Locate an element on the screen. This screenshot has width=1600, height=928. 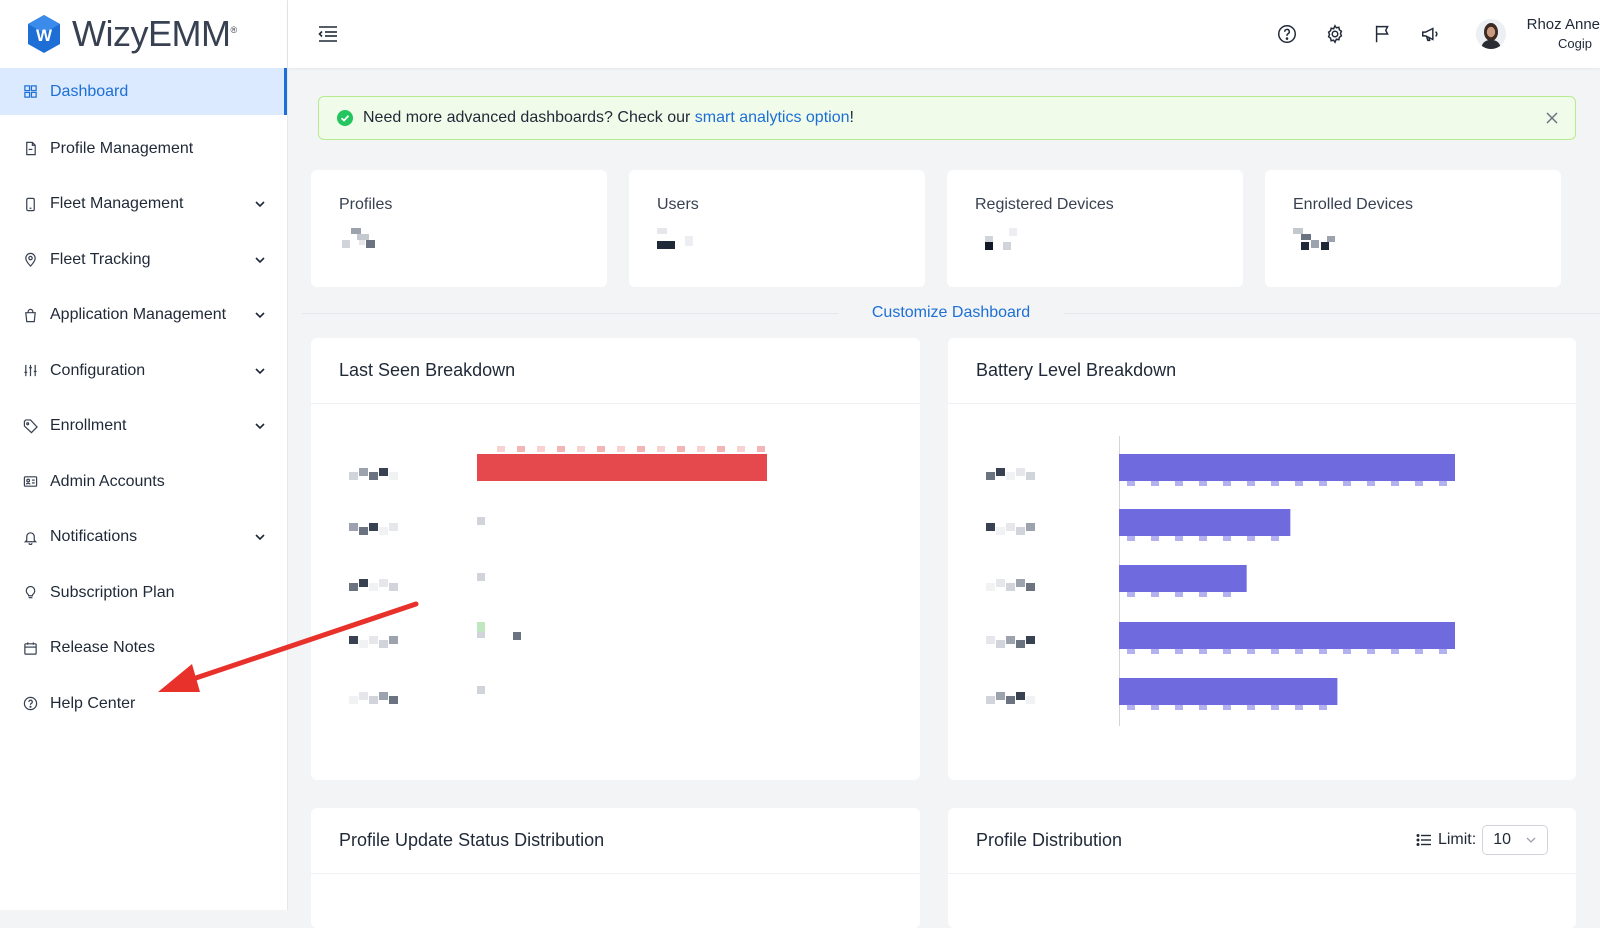
sidebar-item-profile-management: Profile Management is located at coordinates (143, 149).